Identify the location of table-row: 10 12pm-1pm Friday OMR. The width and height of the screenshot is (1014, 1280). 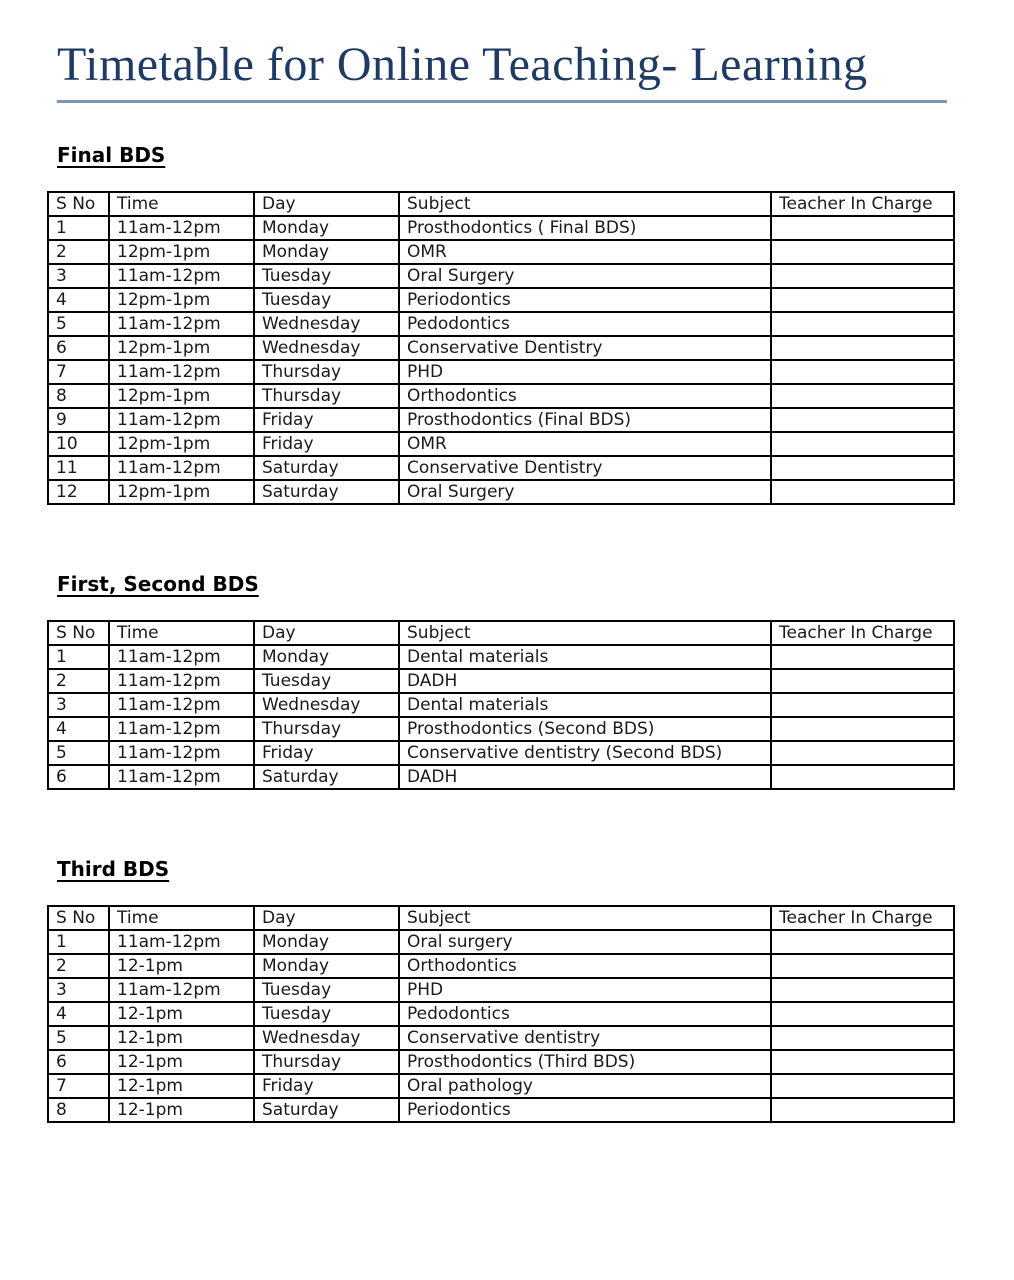
(501, 444).